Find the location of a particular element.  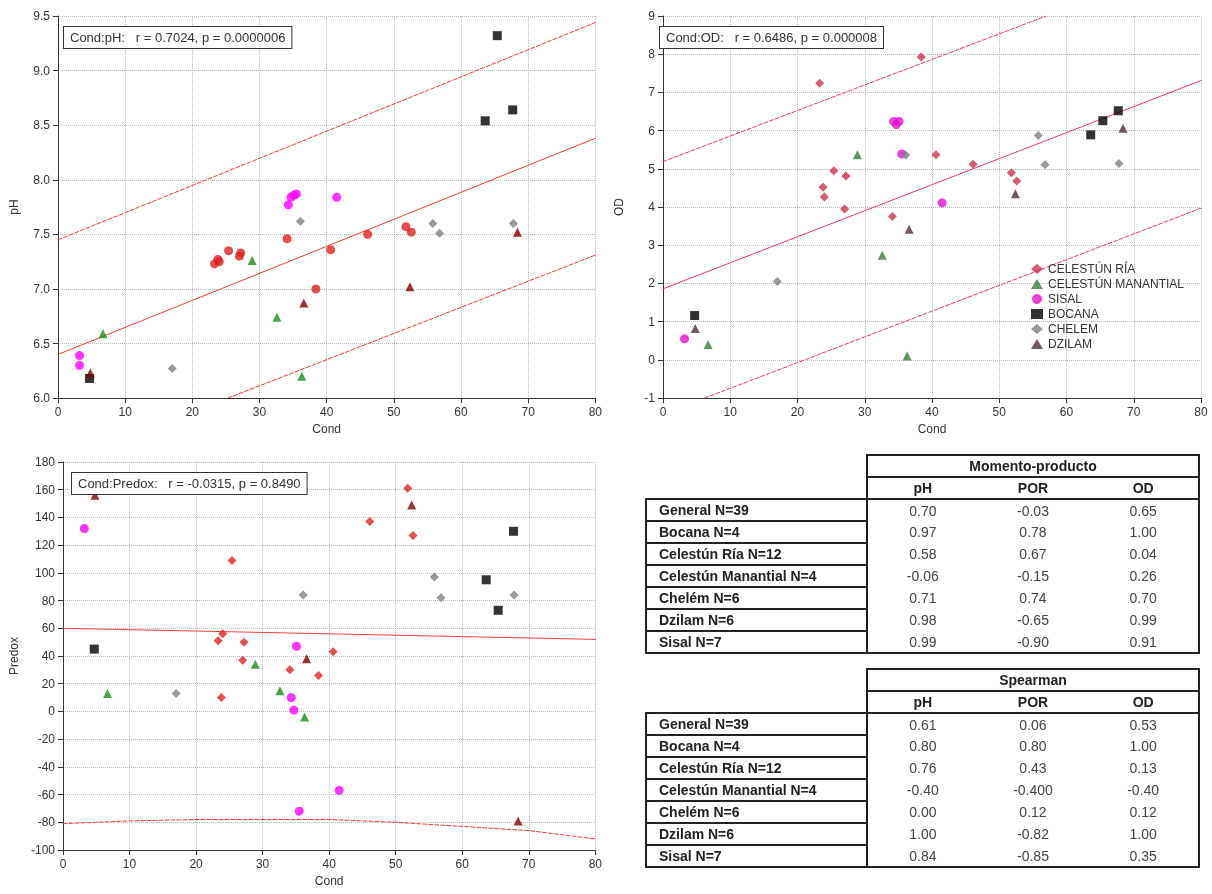

text: 0.74 is located at coordinates (1033, 598).